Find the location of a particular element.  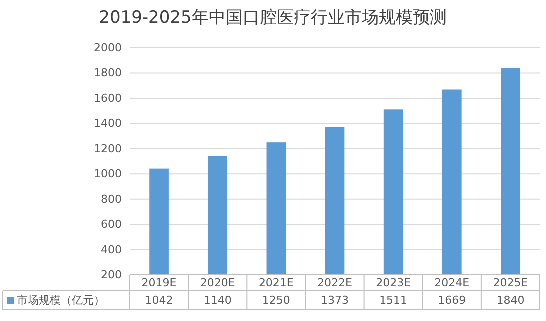

legend-label: 市场规模（亿元） is located at coordinates (61, 300).